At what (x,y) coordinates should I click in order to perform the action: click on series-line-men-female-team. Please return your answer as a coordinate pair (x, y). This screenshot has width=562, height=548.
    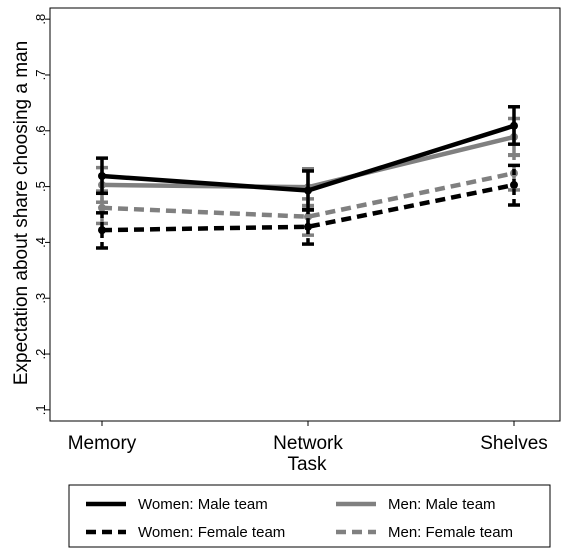
    Looking at the image, I should click on (308, 194).